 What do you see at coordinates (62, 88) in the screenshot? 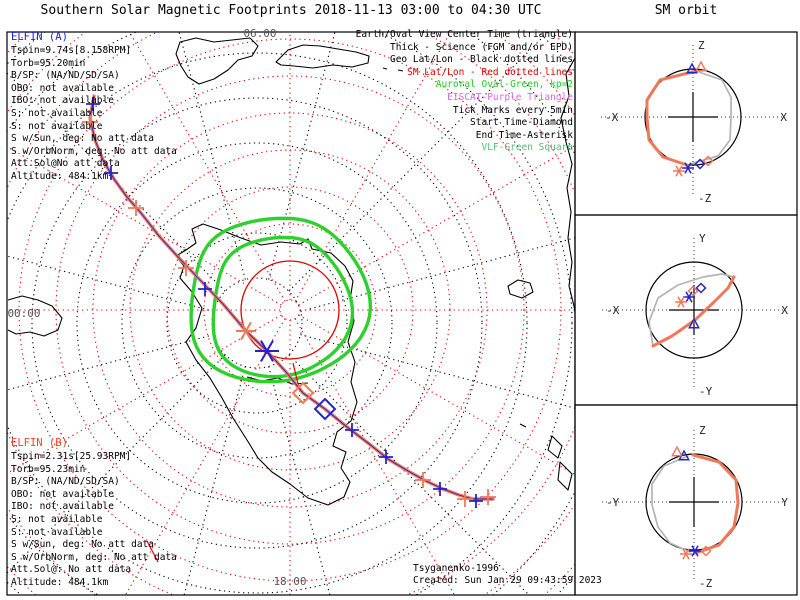
I see `elfin-a-line-3: OBO: not available` at bounding box center [62, 88].